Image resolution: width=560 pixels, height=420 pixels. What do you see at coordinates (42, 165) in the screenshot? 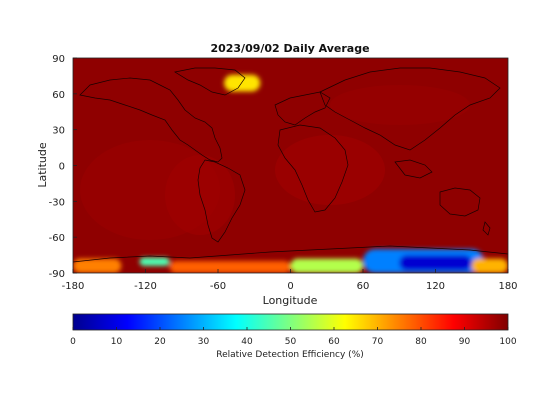
I see `y-axis-label: Latitude` at bounding box center [42, 165].